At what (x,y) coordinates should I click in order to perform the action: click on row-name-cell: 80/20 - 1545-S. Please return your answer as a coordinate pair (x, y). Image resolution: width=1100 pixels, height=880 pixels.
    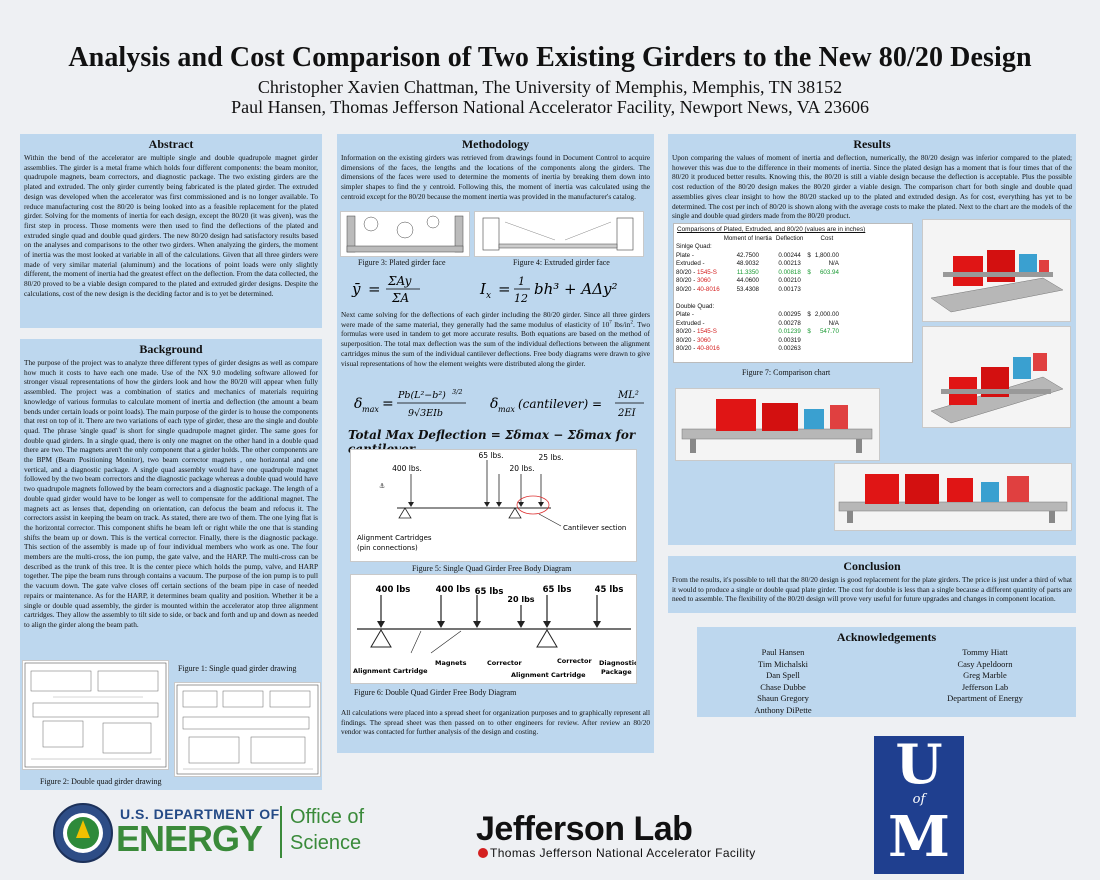
    Looking at the image, I should click on (698, 332).